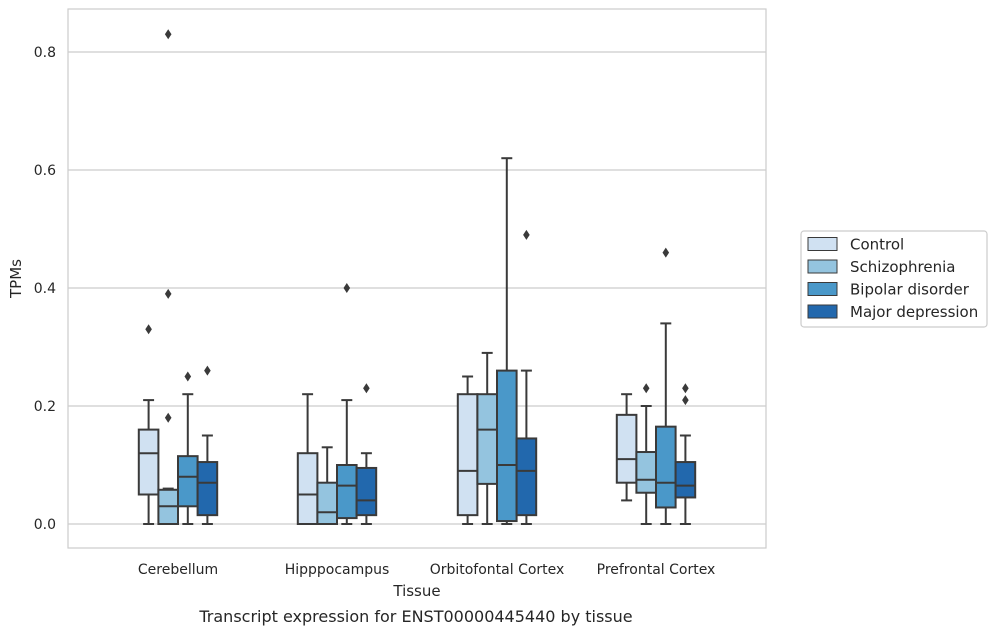 This screenshot has width=997, height=634. What do you see at coordinates (178, 570) in the screenshot?
I see `x-tick-label: Cerebellum` at bounding box center [178, 570].